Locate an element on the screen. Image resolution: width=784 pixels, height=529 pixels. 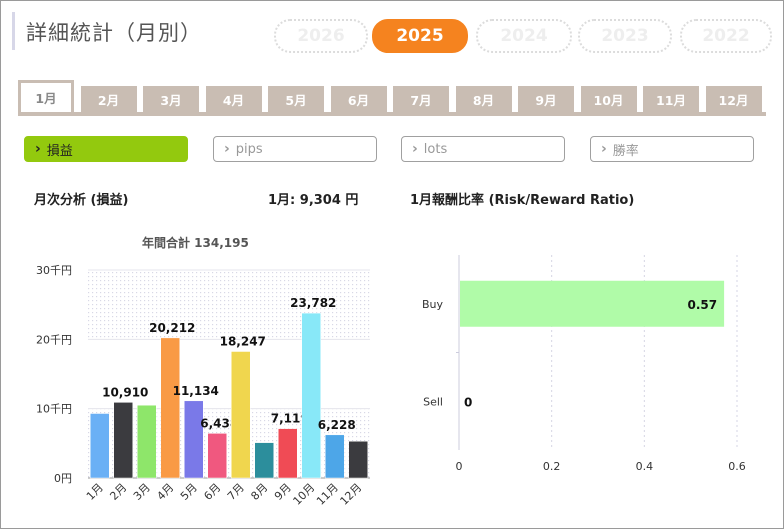
x-tick-label: 0.4 is located at coordinates (645, 466).